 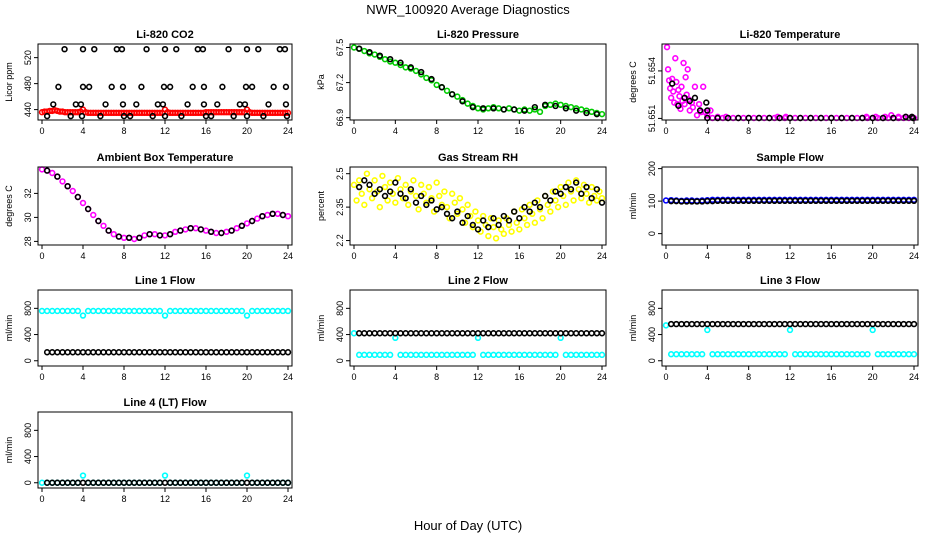 What do you see at coordinates (148, 450) in the screenshot?
I see `panel-9: Line 4 (LT) Flow 0 4 8 12 16 20 24 0 400 800 ml/min` at bounding box center [148, 450].